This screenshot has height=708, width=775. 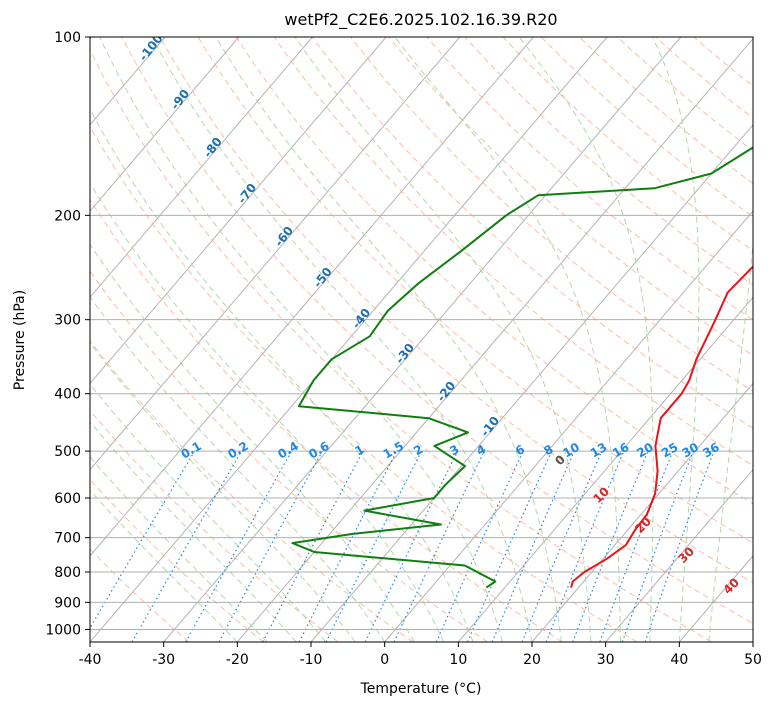 I want to click on x-tick-label: 10, so click(x=458, y=660).